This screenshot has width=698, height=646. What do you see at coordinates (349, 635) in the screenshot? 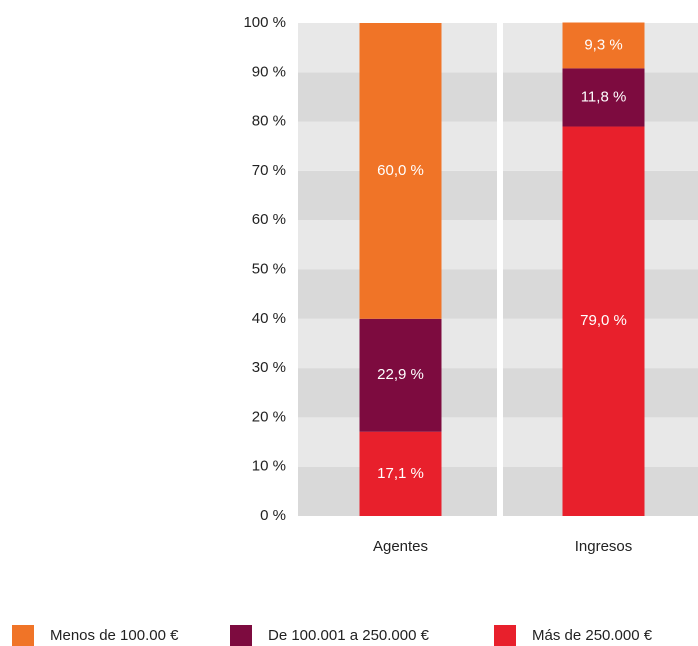
I see `legend-label: De 100.001 a 250.000 €` at bounding box center [349, 635].